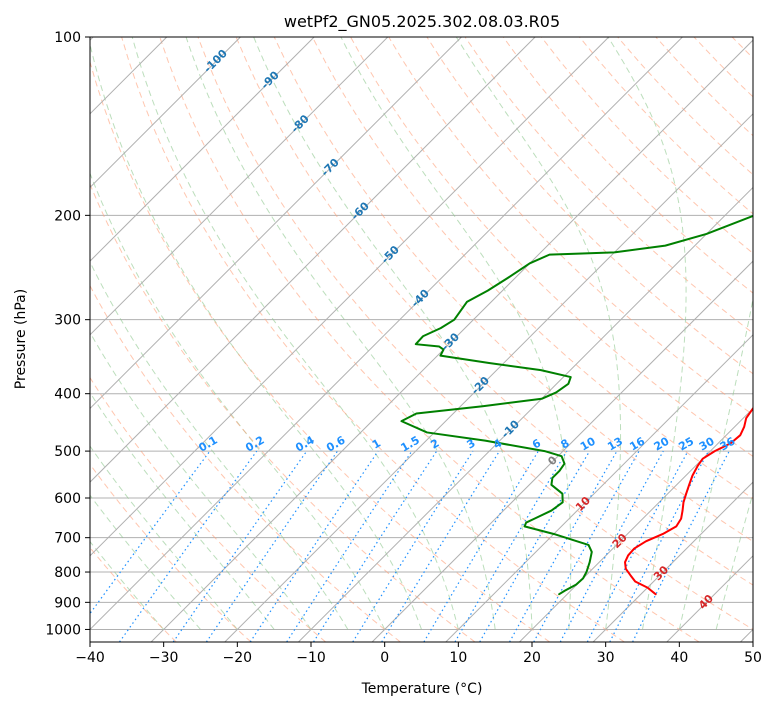  What do you see at coordinates (63, 630) in the screenshot?
I see `y-tick-label: 1000` at bounding box center [63, 630].